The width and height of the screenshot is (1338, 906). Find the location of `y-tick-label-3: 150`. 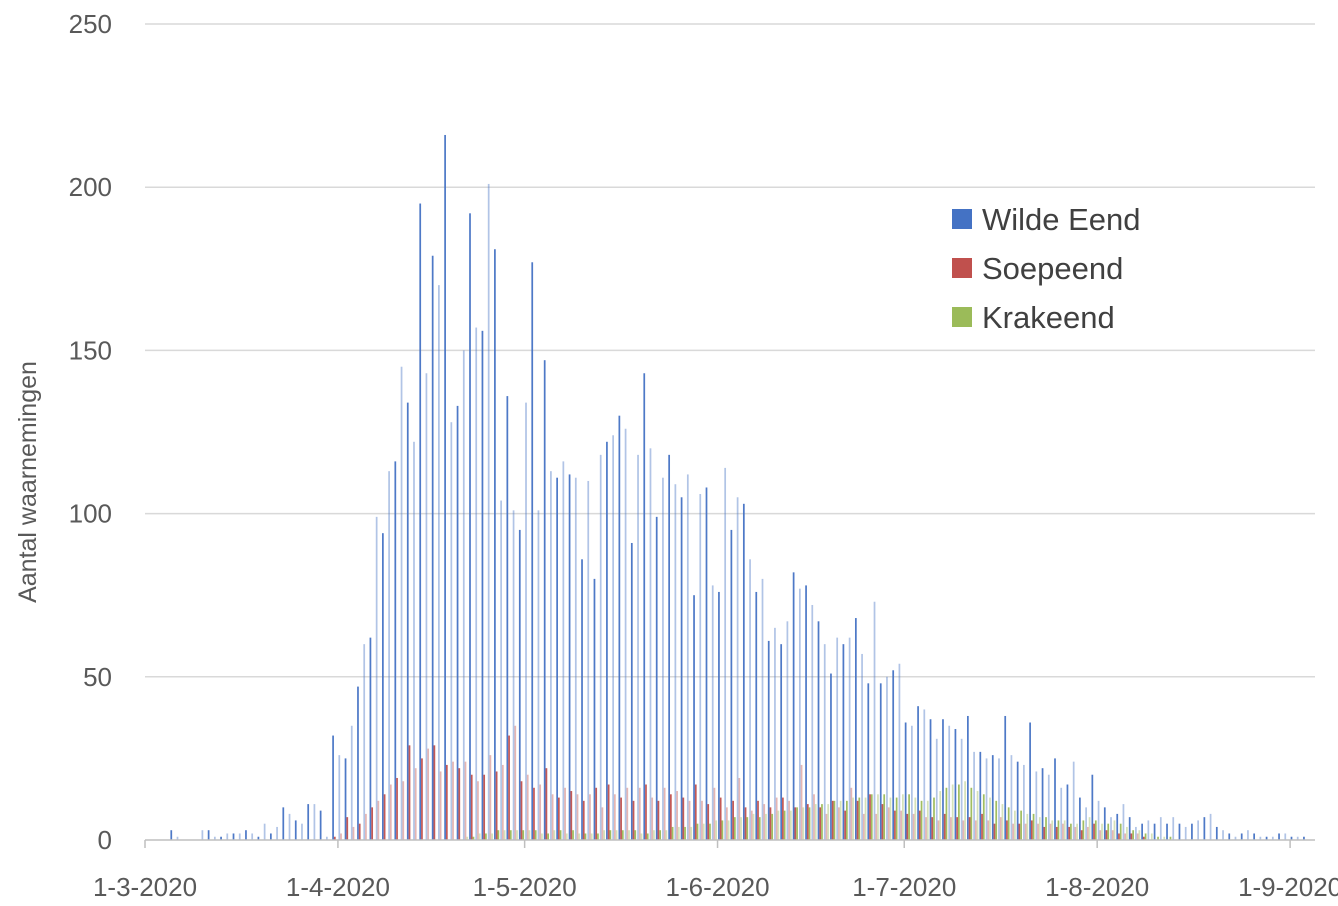

y-tick-label-3: 150 is located at coordinates (90, 350).